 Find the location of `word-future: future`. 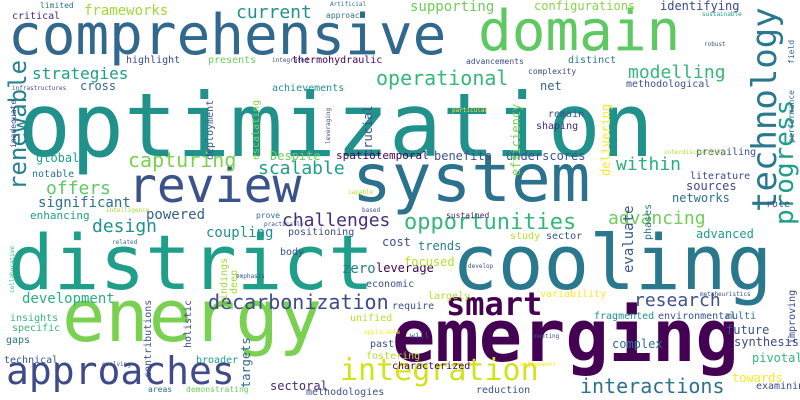

word-future: future is located at coordinates (748, 330).